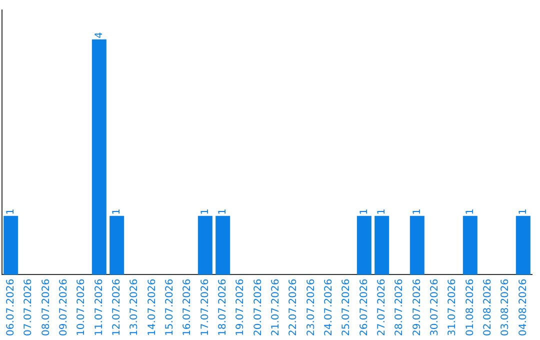  I want to click on x-tick-label: 15.07.2026, so click(170, 307).